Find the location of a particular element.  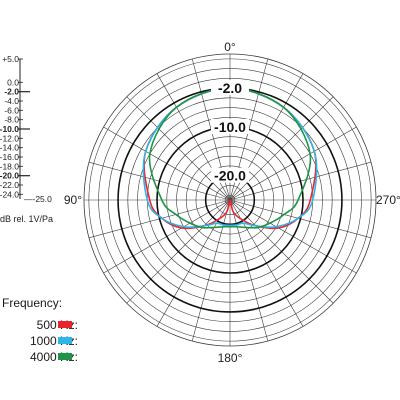

scale-tick-label: -18.0 is located at coordinates (9, 166).